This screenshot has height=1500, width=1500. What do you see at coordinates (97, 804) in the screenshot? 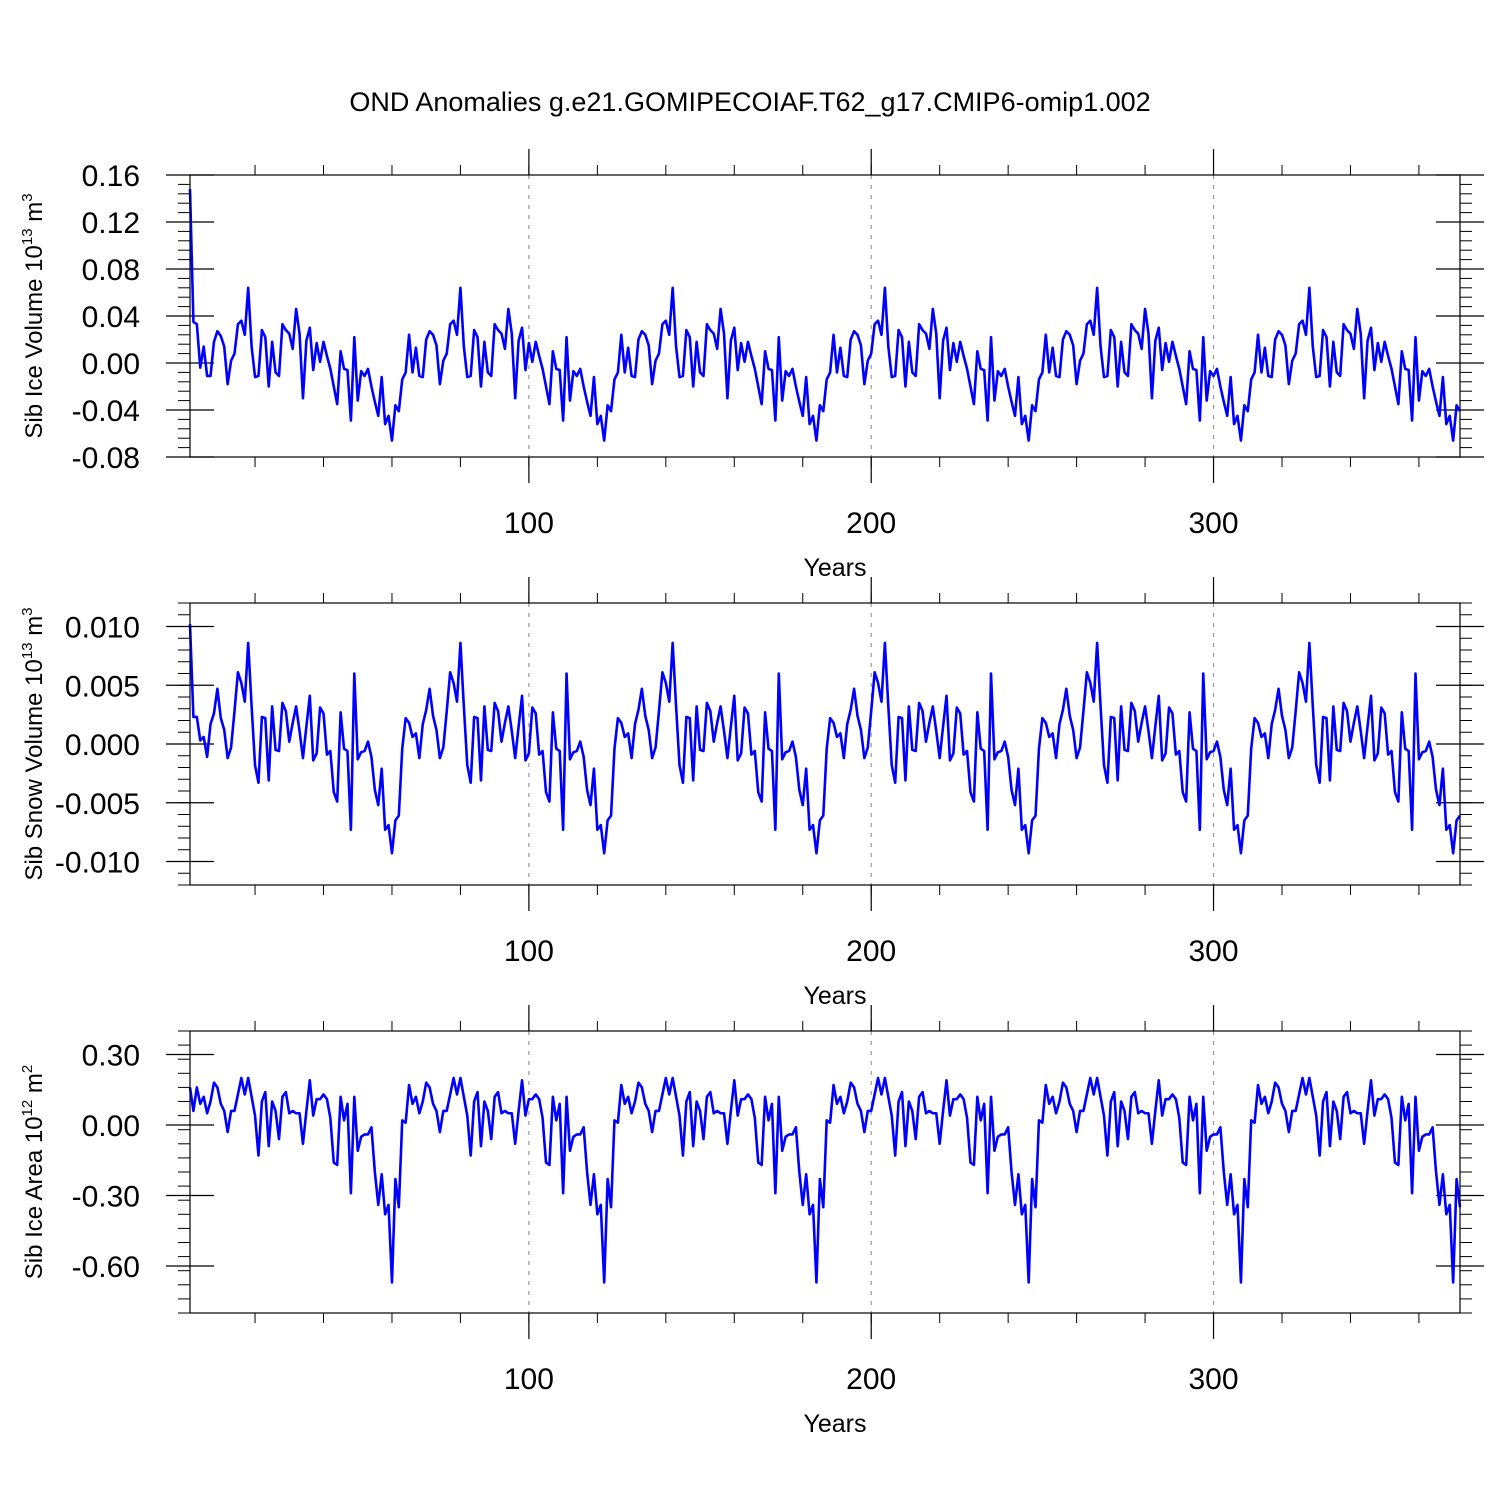
I see `y-tick-label: -0.005` at bounding box center [97, 804].